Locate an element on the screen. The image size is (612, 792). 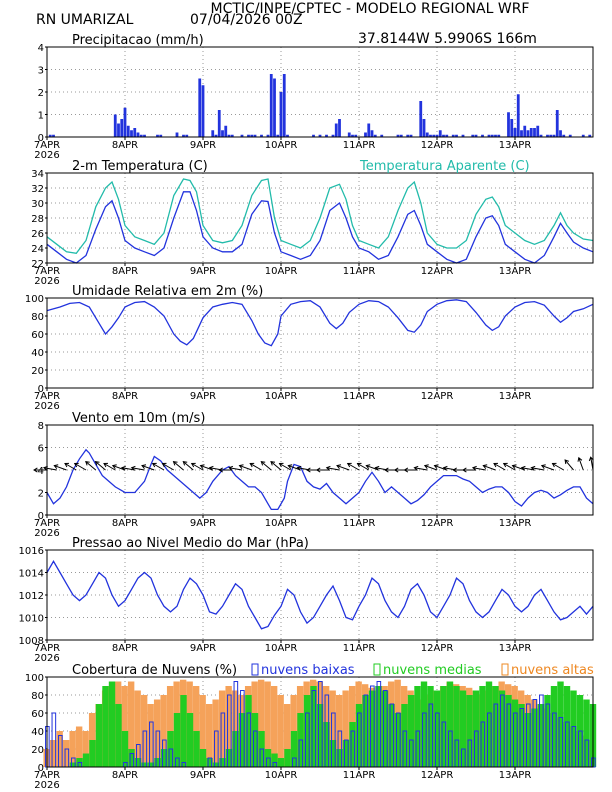
x-year-label: 2026 is located at coordinates (46, 658).